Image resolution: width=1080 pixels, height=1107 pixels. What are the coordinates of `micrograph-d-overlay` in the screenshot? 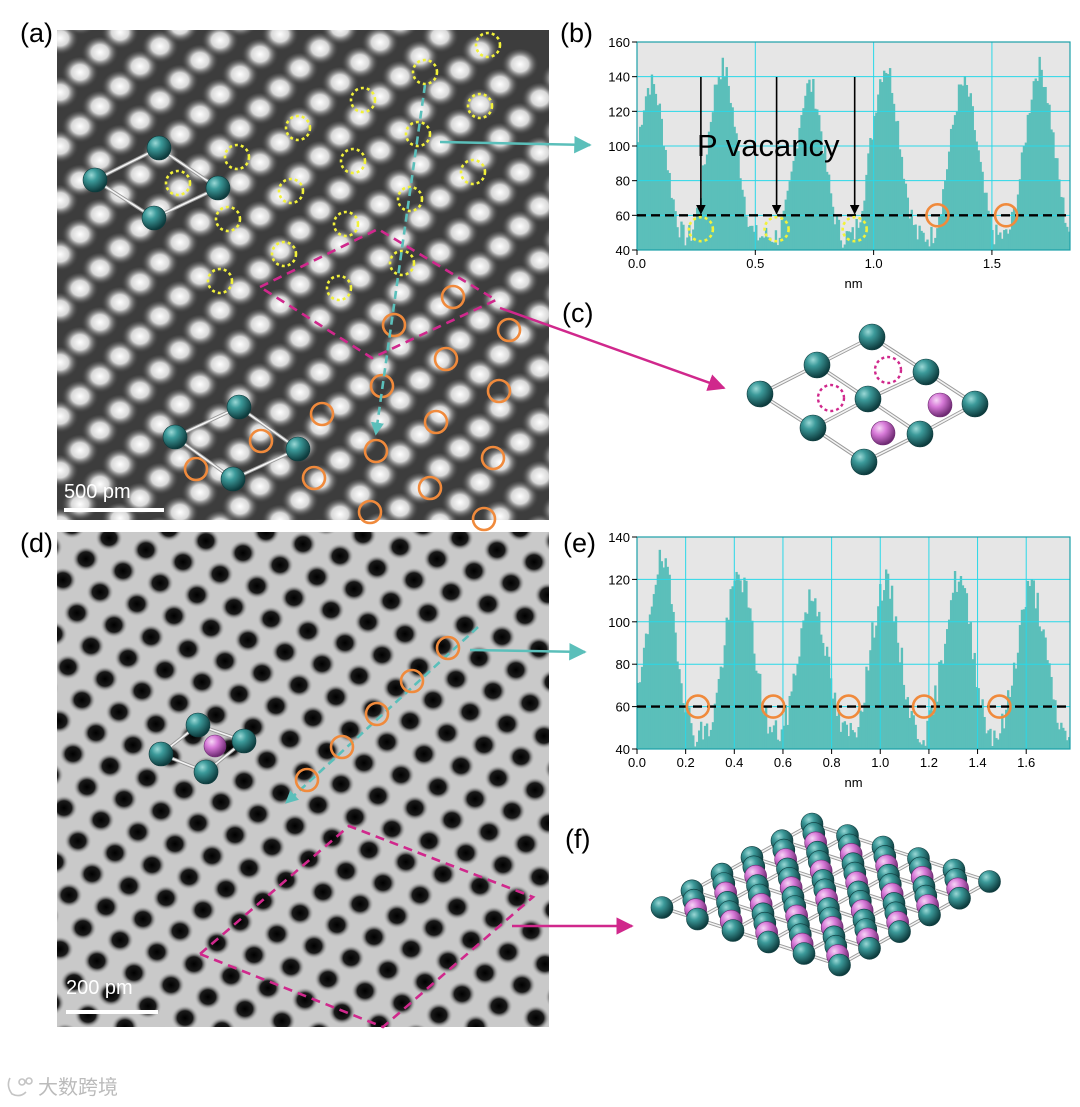 It's located at (342, 827).